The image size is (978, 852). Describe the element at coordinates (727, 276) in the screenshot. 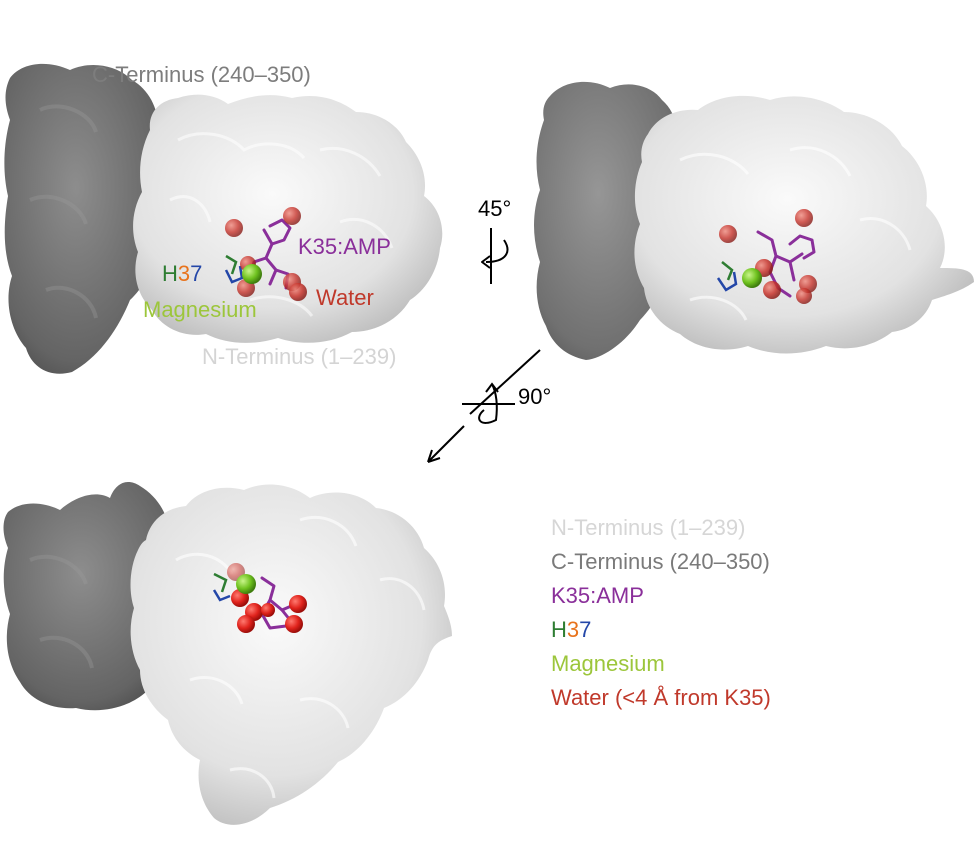

I see `view2-h37-sidechain` at that location.